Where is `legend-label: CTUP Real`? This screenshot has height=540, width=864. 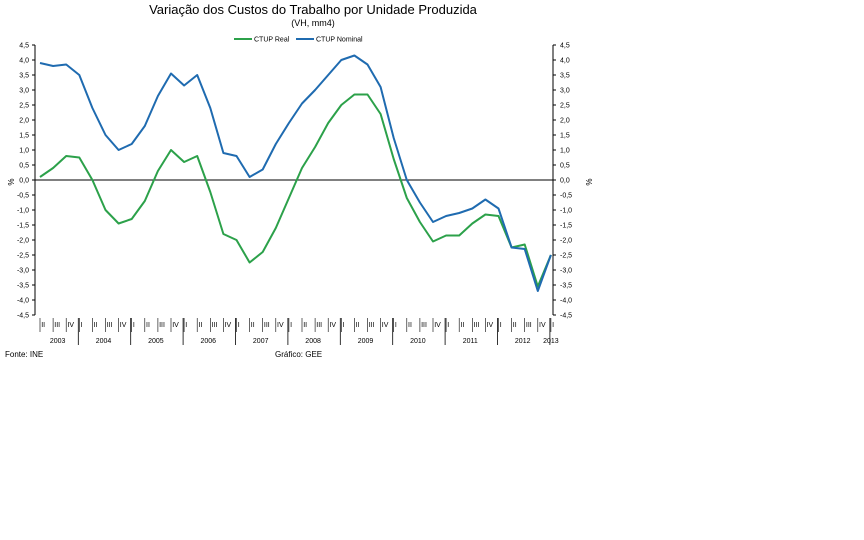
legend-label: CTUP Real is located at coordinates (272, 40).